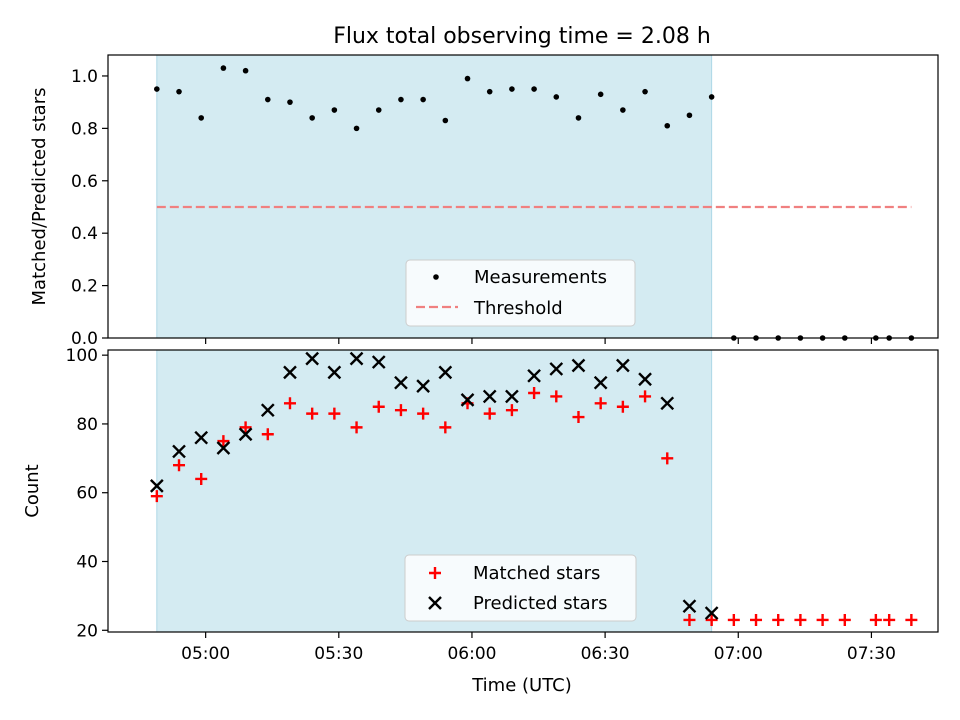  What do you see at coordinates (536, 573) in the screenshot?
I see `legend-matched-label: Matched stars` at bounding box center [536, 573].